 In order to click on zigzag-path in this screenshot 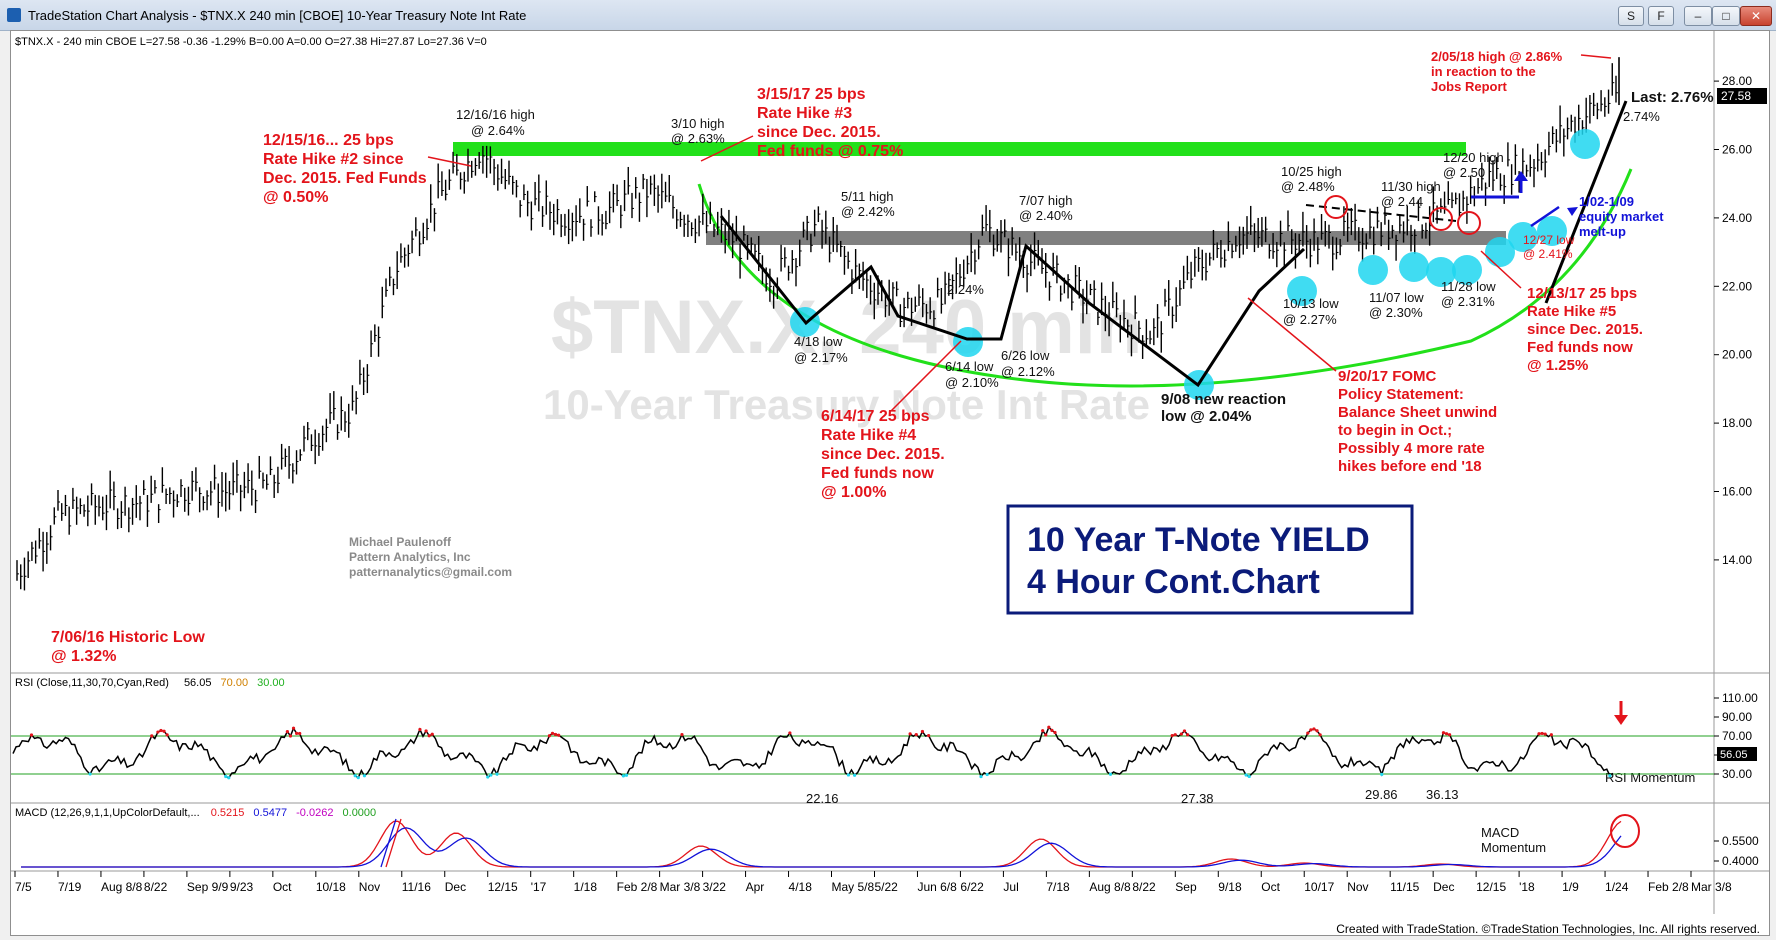, I will do `click(1012, 301)`.